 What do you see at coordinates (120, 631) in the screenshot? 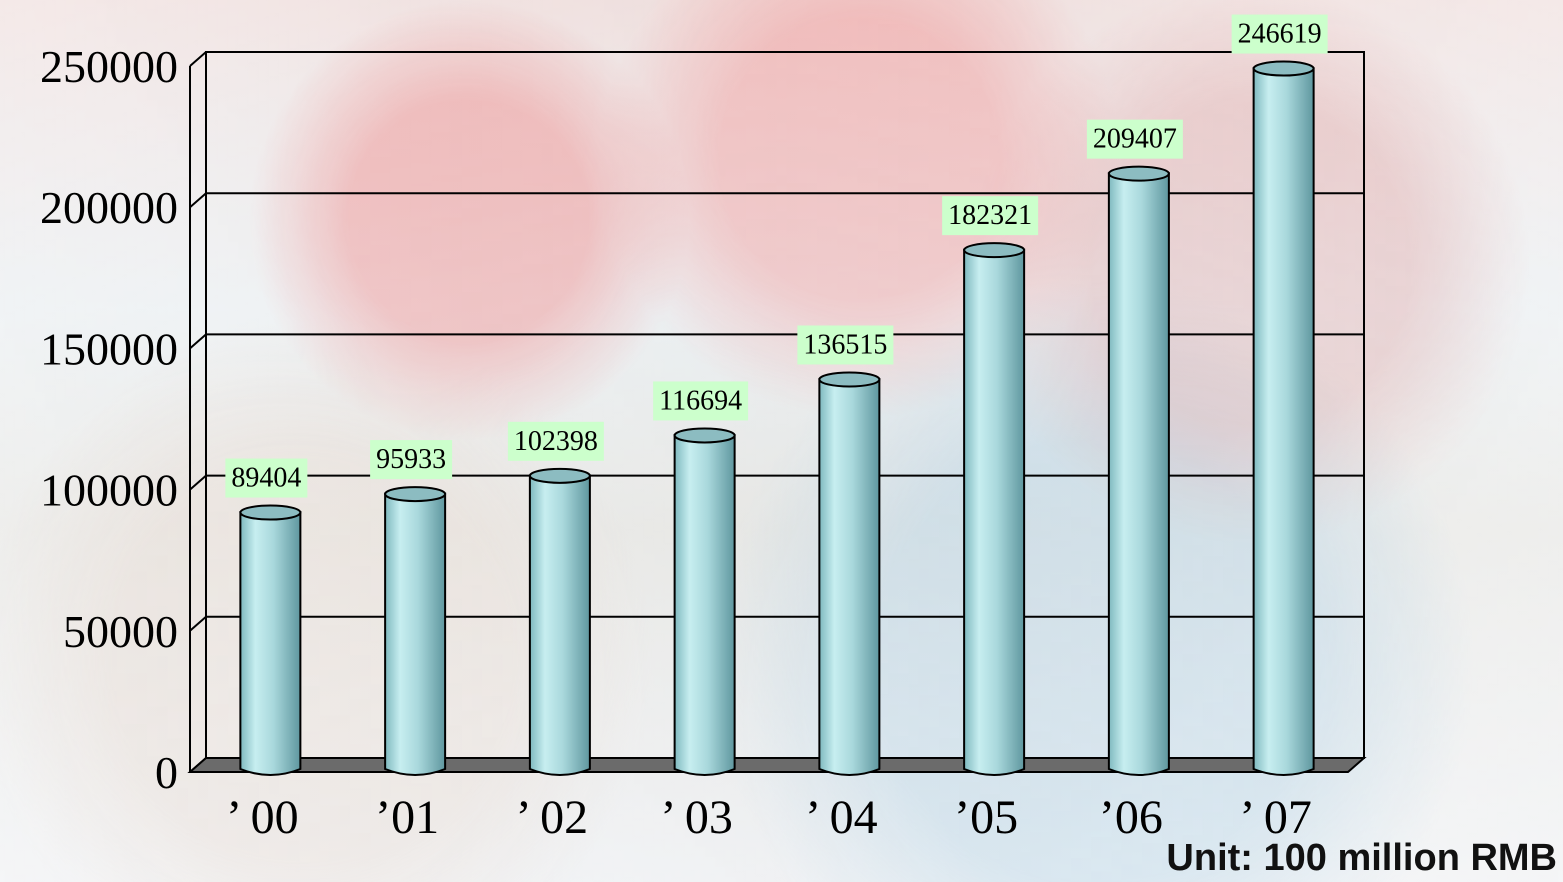
I see `y-tick-label: 50000` at bounding box center [120, 631].